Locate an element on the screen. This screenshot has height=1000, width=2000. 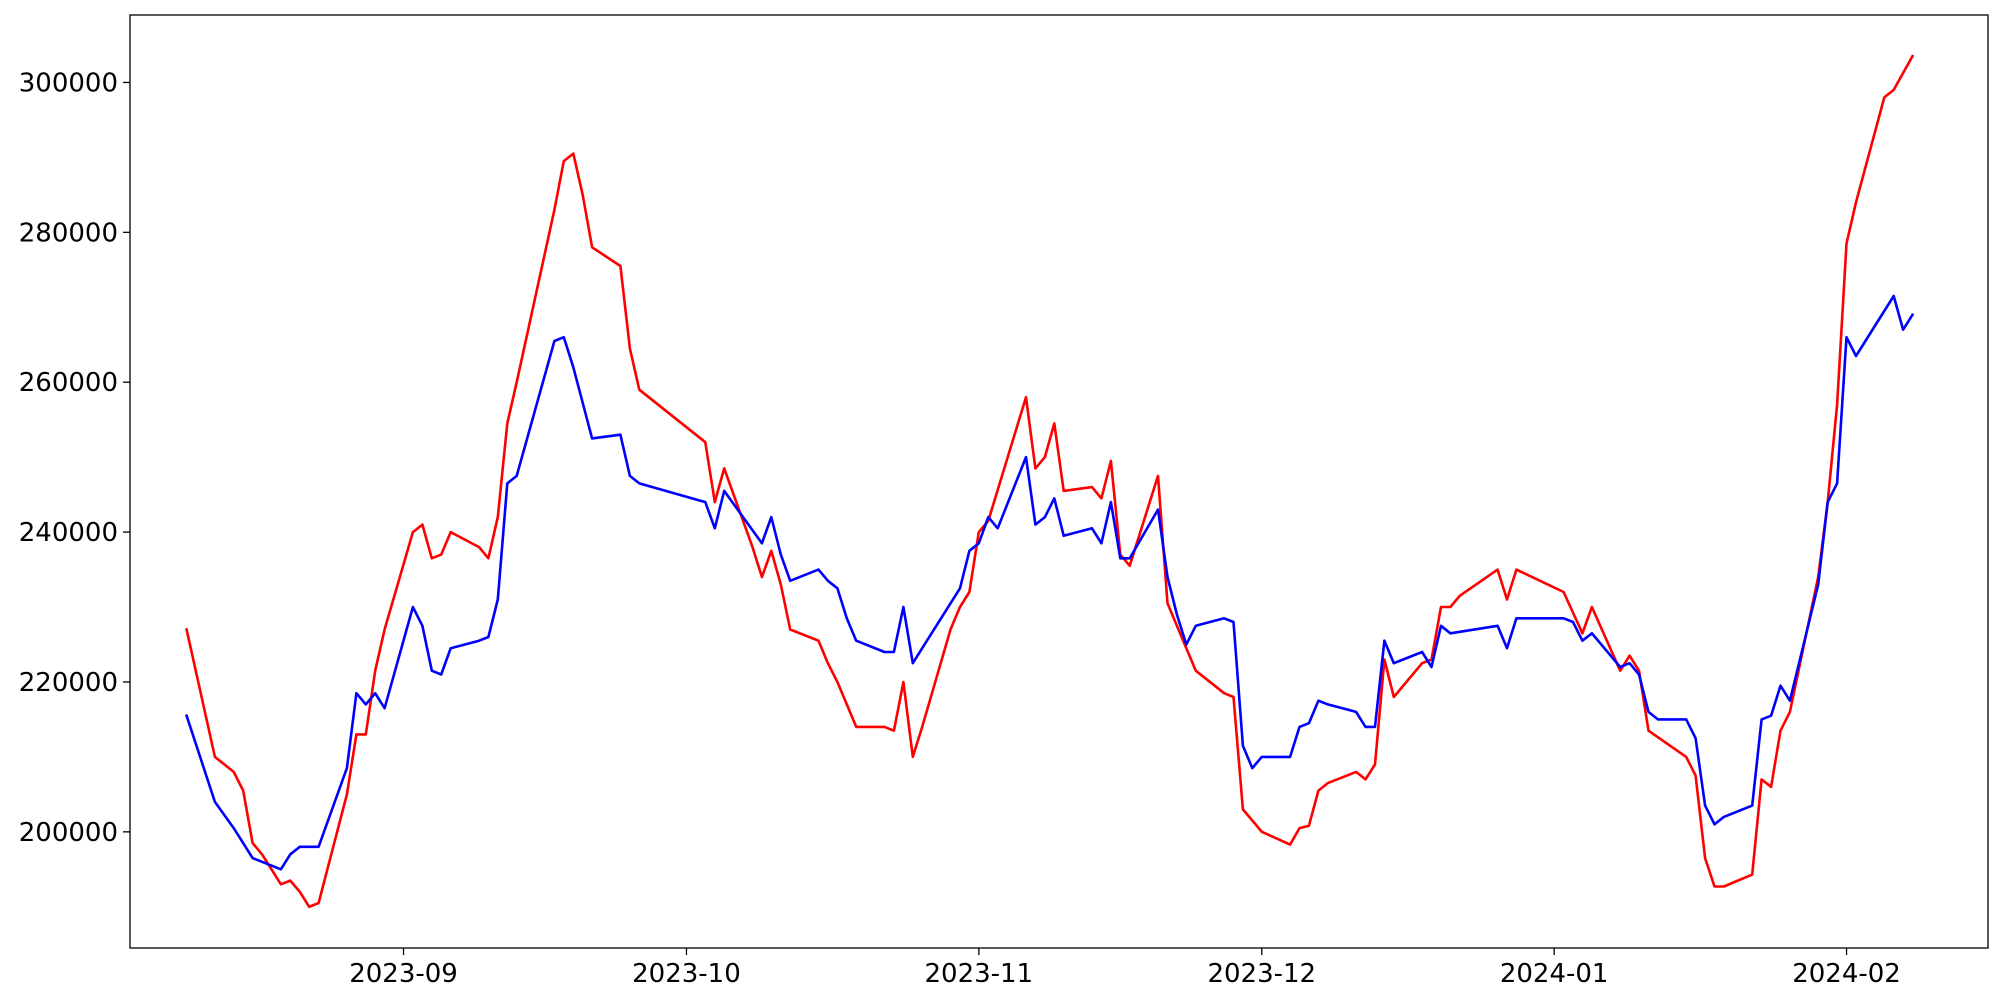
y-tick-label: 220000 is located at coordinates (68, 683).